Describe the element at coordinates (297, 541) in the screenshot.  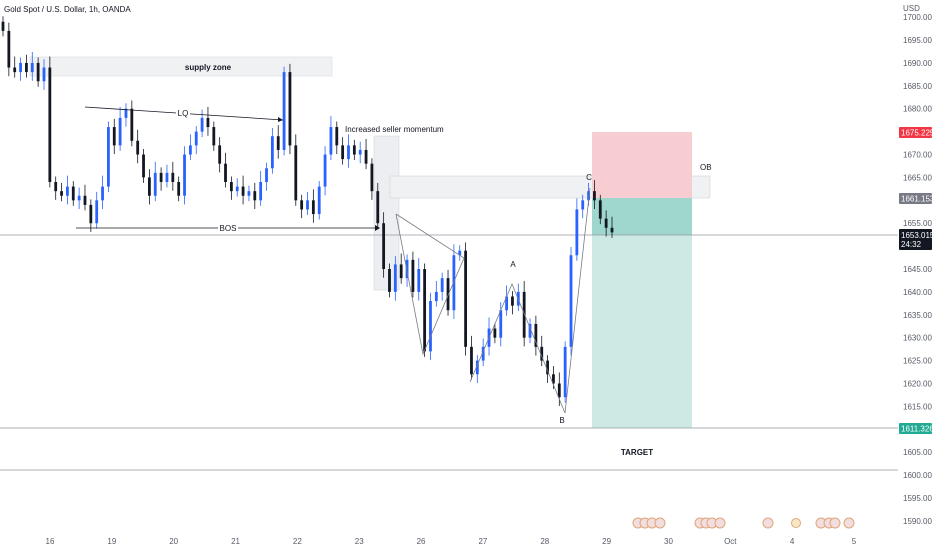
I see `time-tick-label: 22` at that location.